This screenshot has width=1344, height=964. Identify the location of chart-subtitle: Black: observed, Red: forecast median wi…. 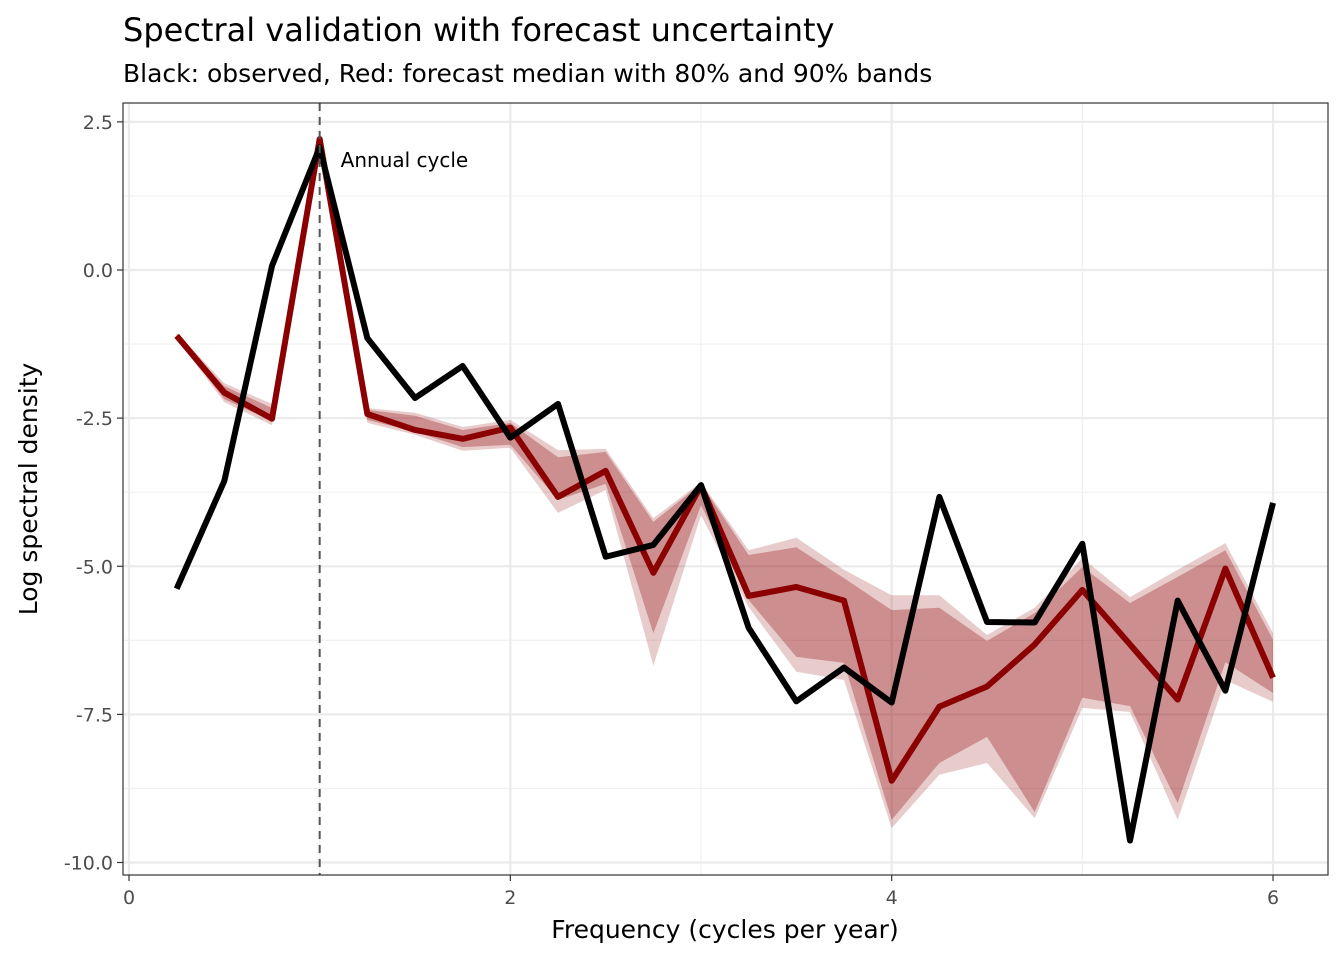
(527, 73).